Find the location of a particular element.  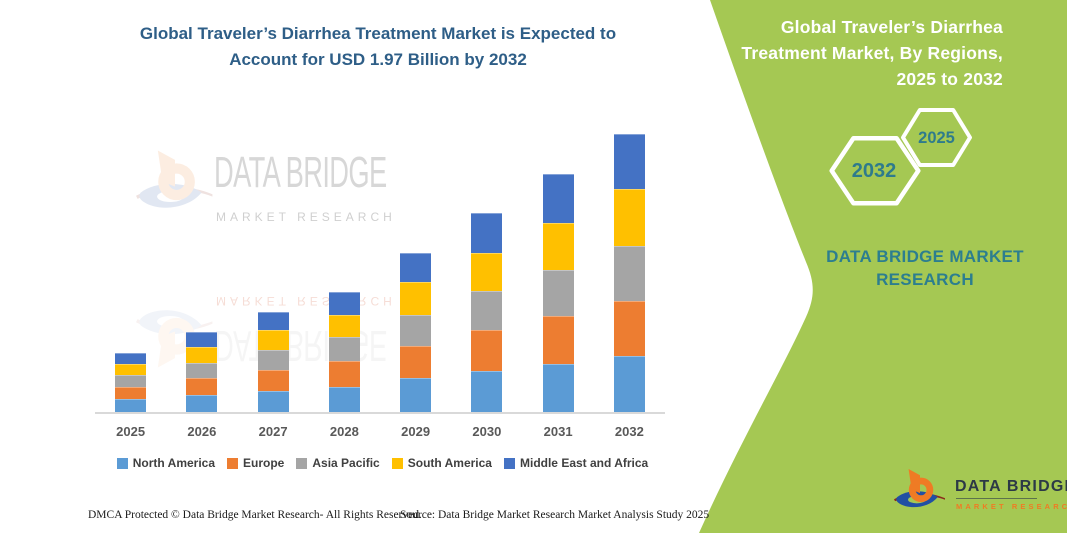

stacked-bar-2029 is located at coordinates (416, 332).